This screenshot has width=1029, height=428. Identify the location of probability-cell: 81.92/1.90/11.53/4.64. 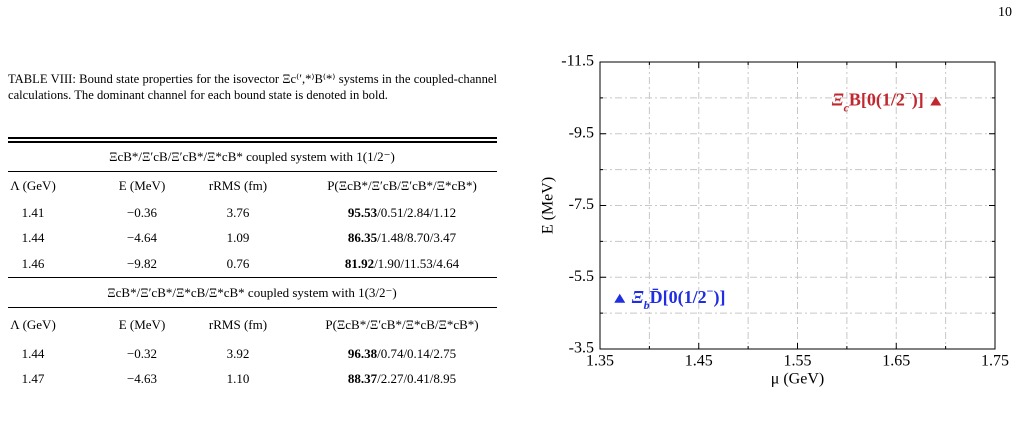
(402, 264).